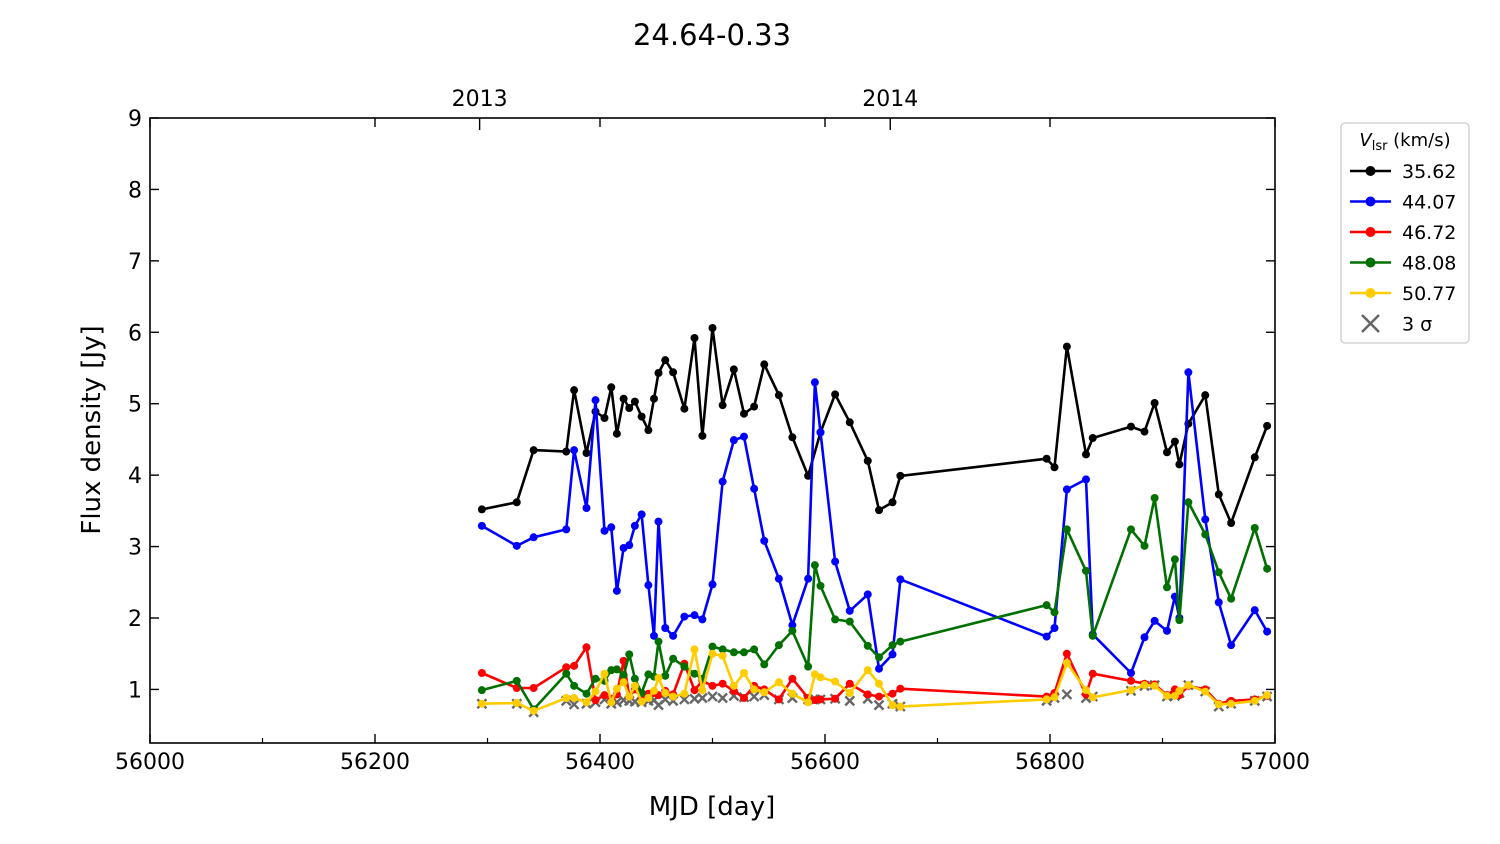 This screenshot has height=844, width=1500. What do you see at coordinates (135, 333) in the screenshot?
I see `y-tick-label: 6` at bounding box center [135, 333].